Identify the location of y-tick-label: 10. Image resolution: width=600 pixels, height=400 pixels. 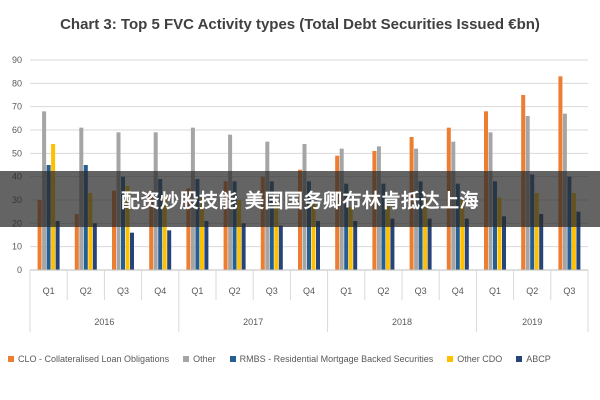
(17, 247).